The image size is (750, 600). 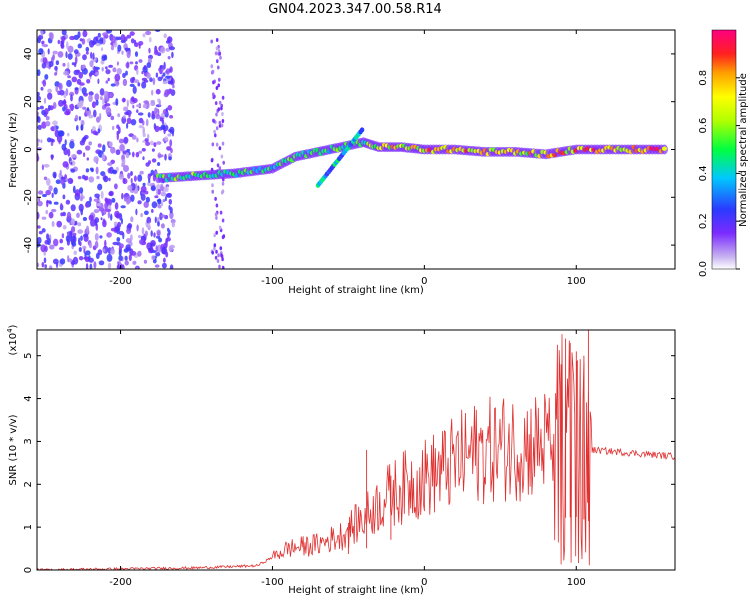 What do you see at coordinates (28, 570) in the screenshot?
I see `y-tick-label: 0` at bounding box center [28, 570].